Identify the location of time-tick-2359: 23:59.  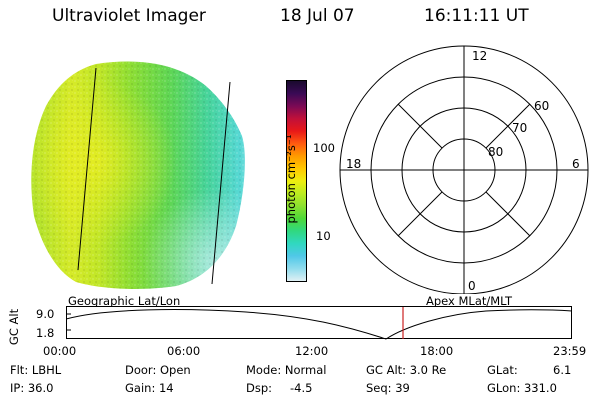
(570, 351).